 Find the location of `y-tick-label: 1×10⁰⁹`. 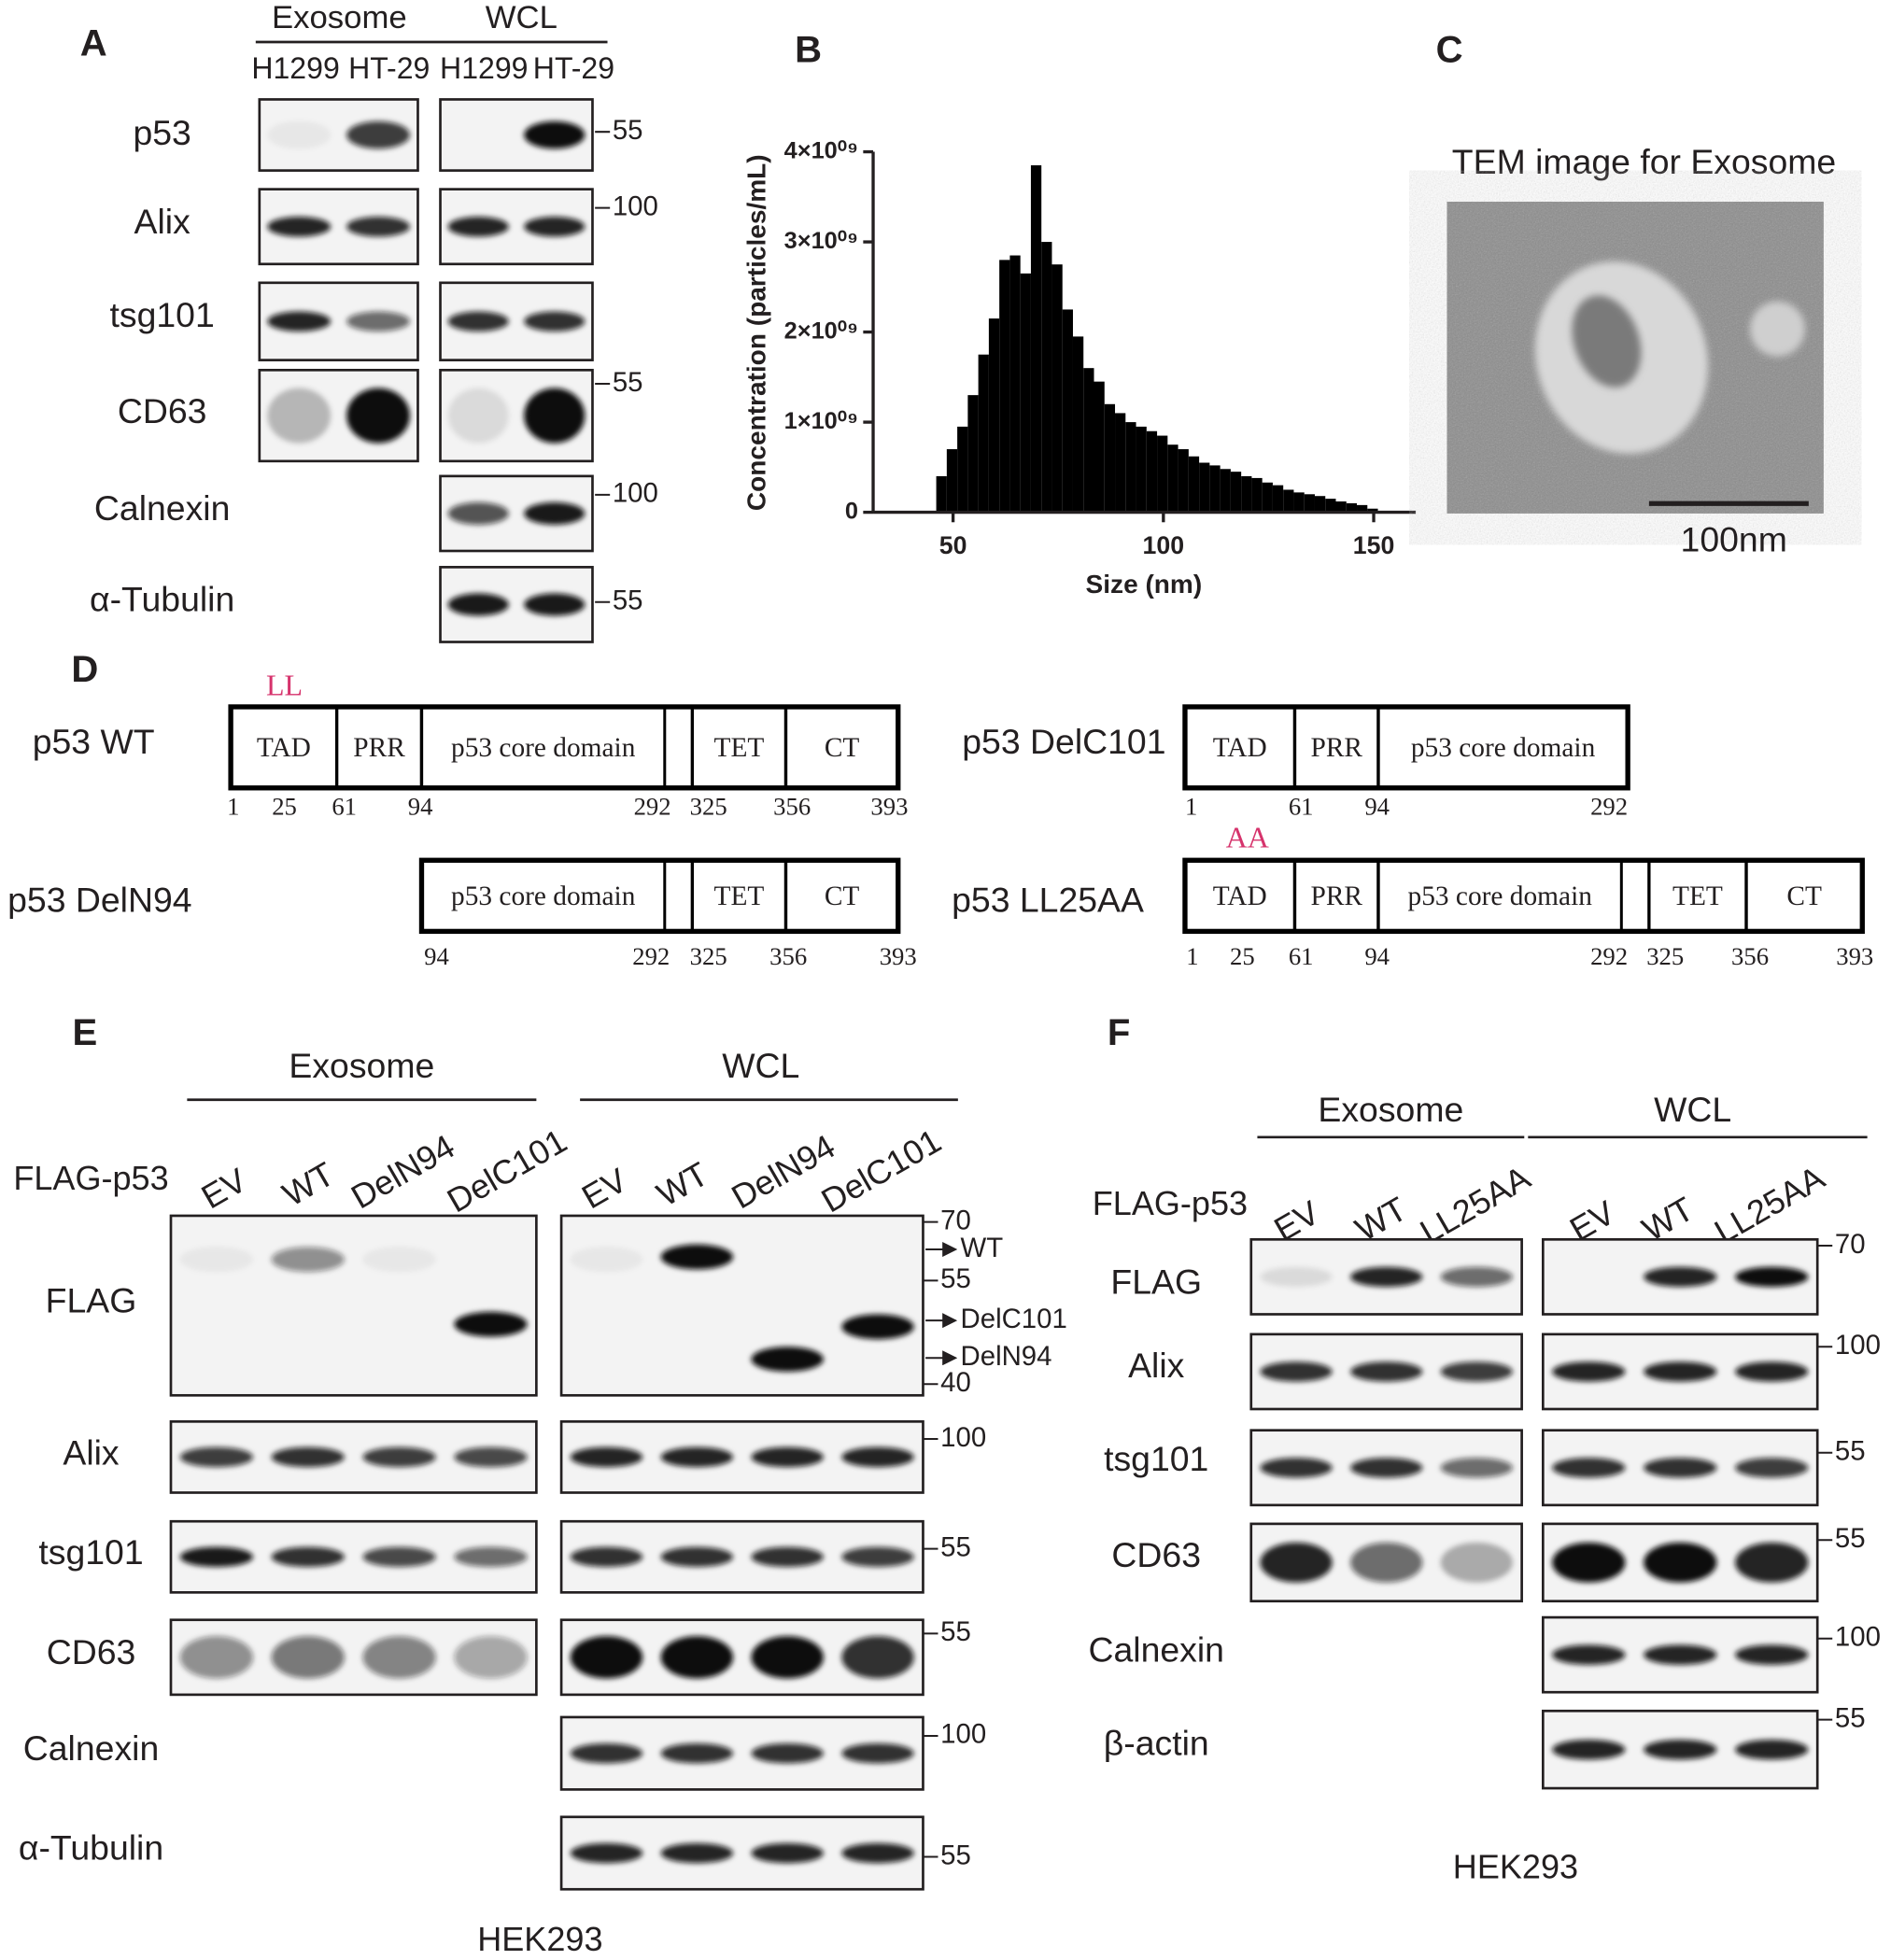

y-tick-label: 1×10⁰⁹ is located at coordinates (821, 421).